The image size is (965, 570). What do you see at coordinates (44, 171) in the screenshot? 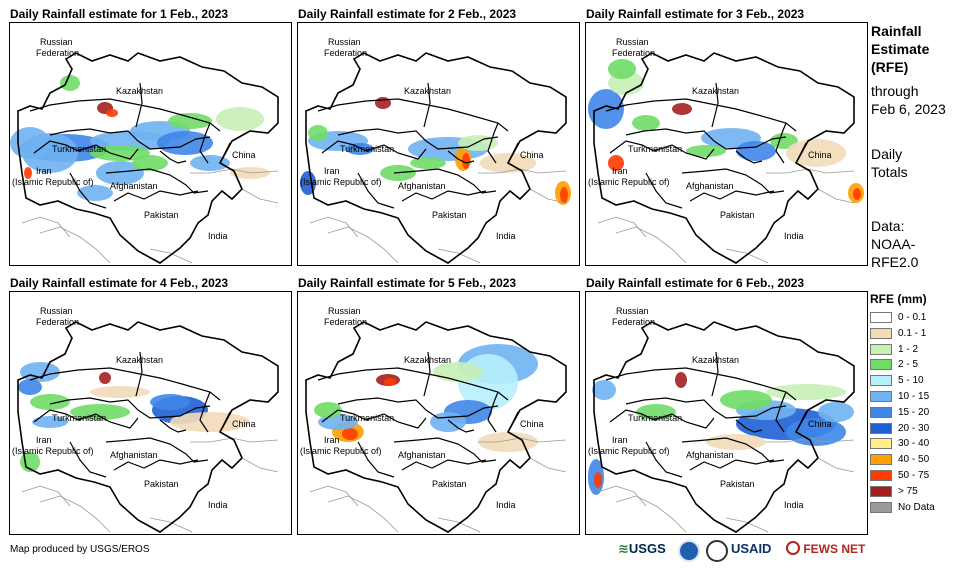
I see `country-label-iran_1: Iran` at bounding box center [44, 171].